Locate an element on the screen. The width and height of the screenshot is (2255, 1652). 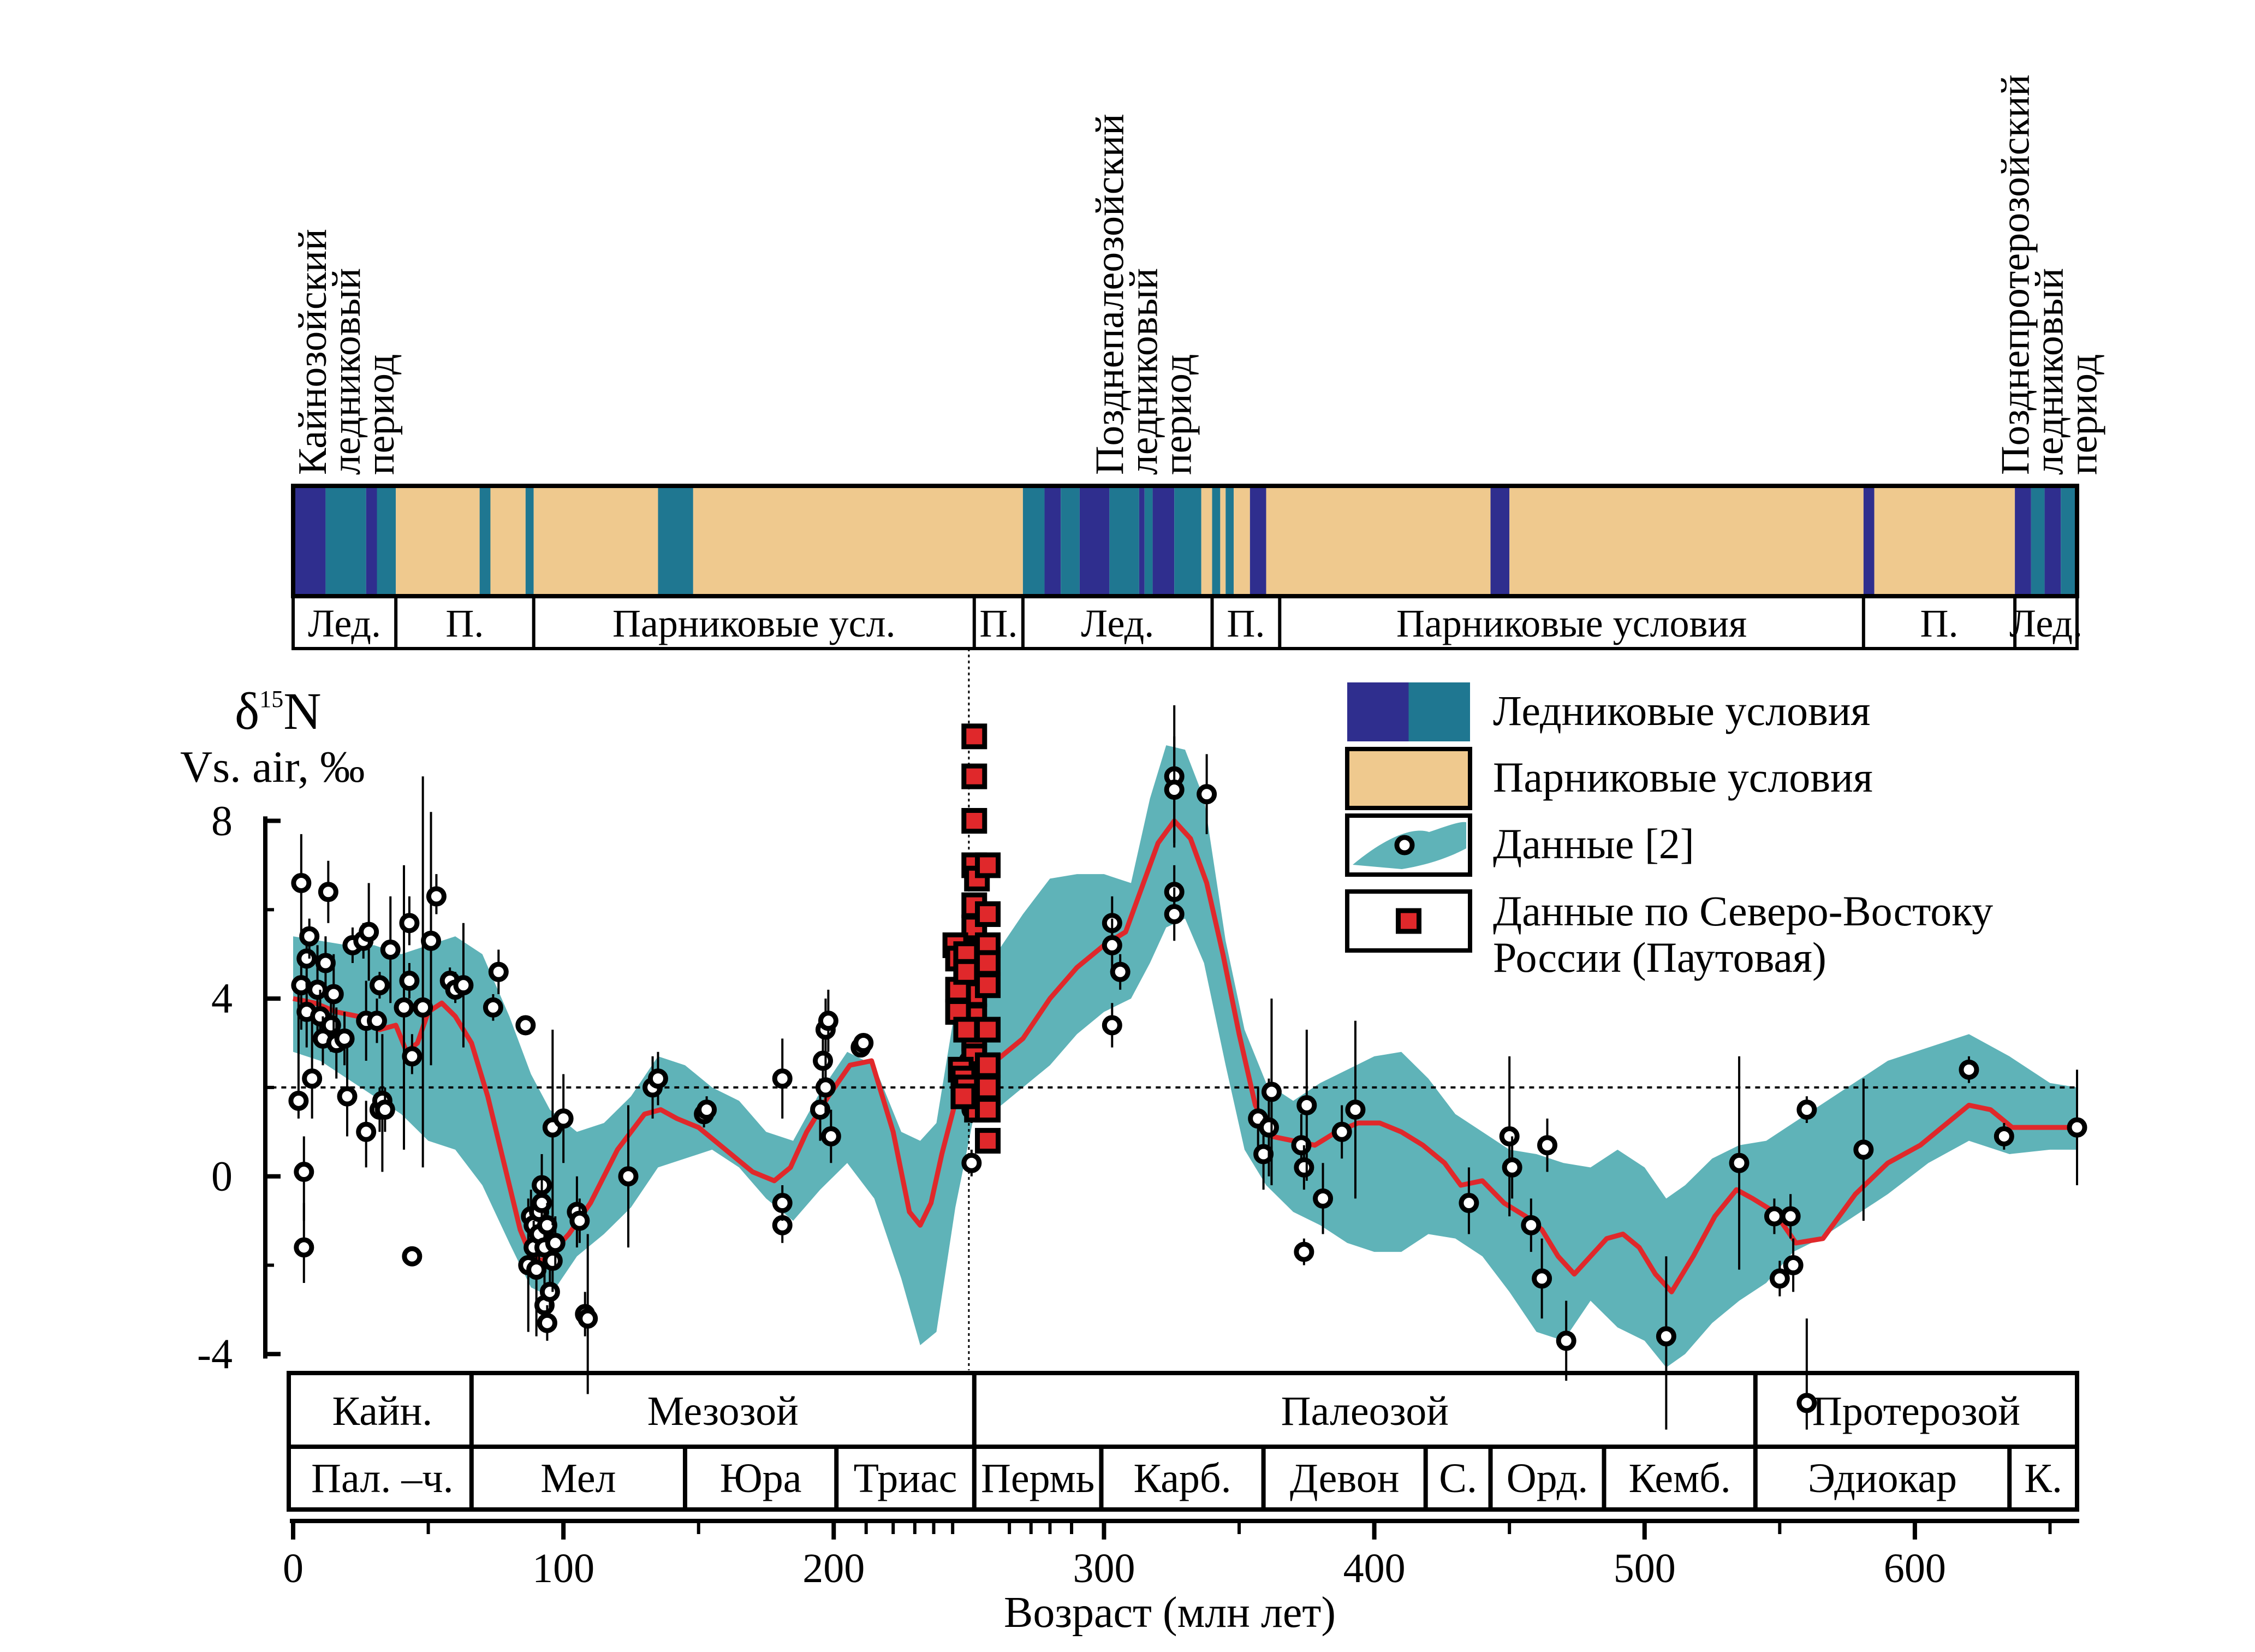
legend-swatch-pautova-frame is located at coordinates (1409, 921).